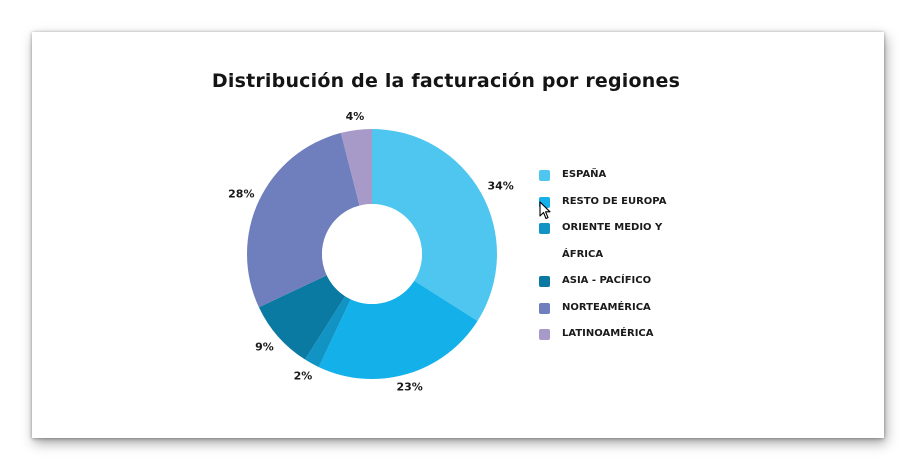  Describe the element at coordinates (612, 227) in the screenshot. I see `legend-label: ORIENTE MEDIO Y` at that location.